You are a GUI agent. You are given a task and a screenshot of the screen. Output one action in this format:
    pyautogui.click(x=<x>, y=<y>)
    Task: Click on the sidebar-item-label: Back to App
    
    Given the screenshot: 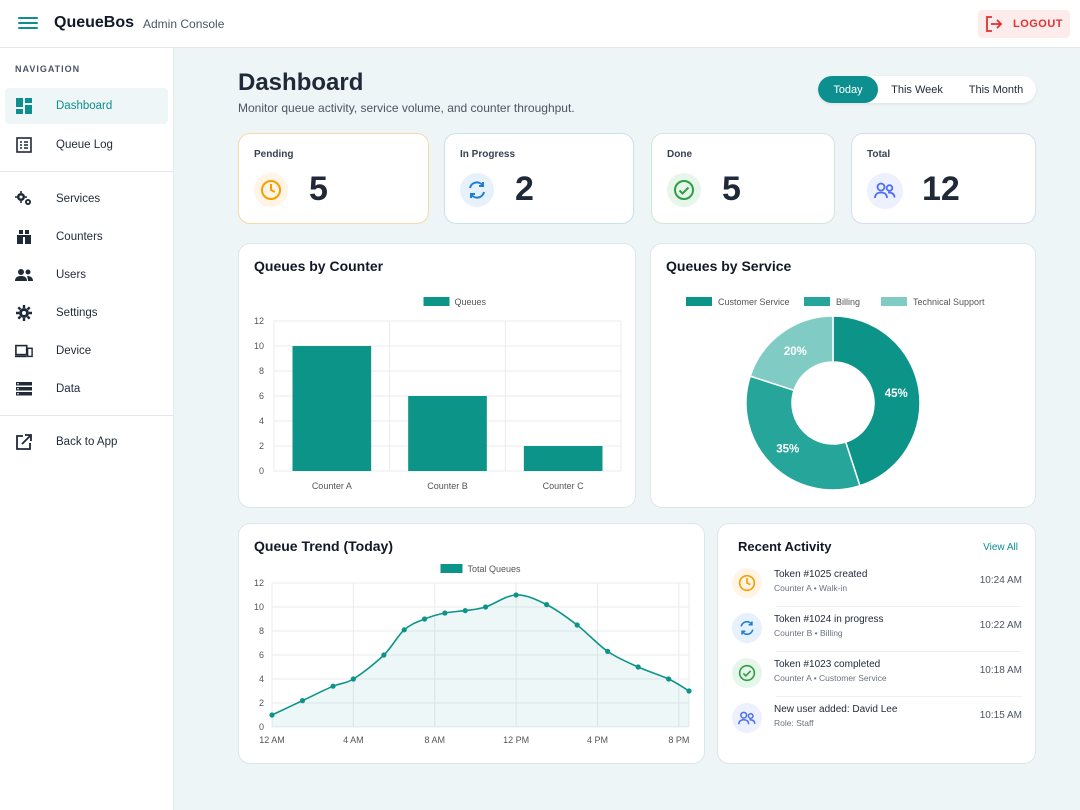 What is the action you would take?
    pyautogui.click(x=87, y=442)
    